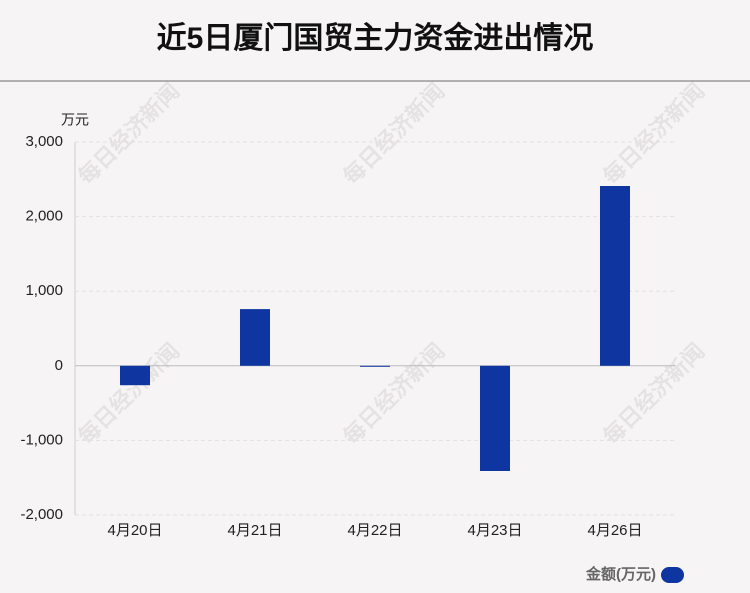  I want to click on y-tick-label: -1,000, so click(41, 439).